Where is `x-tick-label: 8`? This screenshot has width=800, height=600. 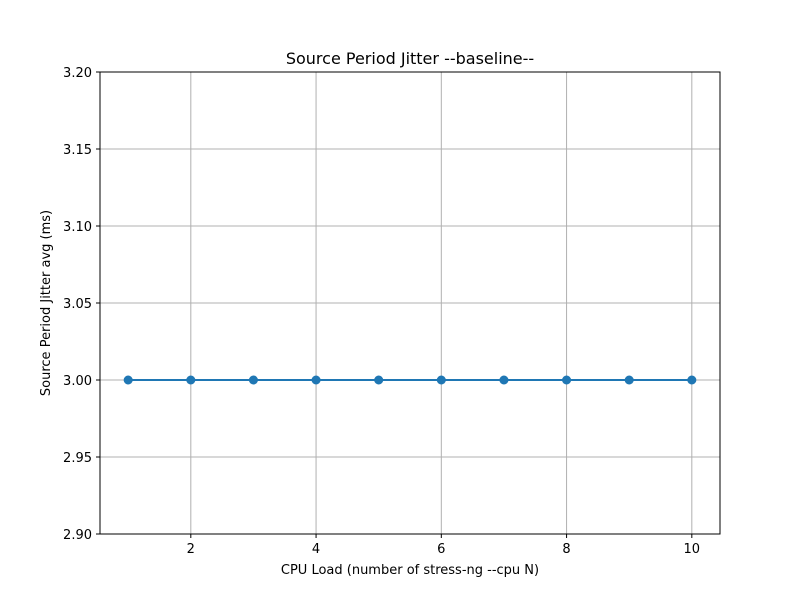
x-tick-label: 8 is located at coordinates (566, 549).